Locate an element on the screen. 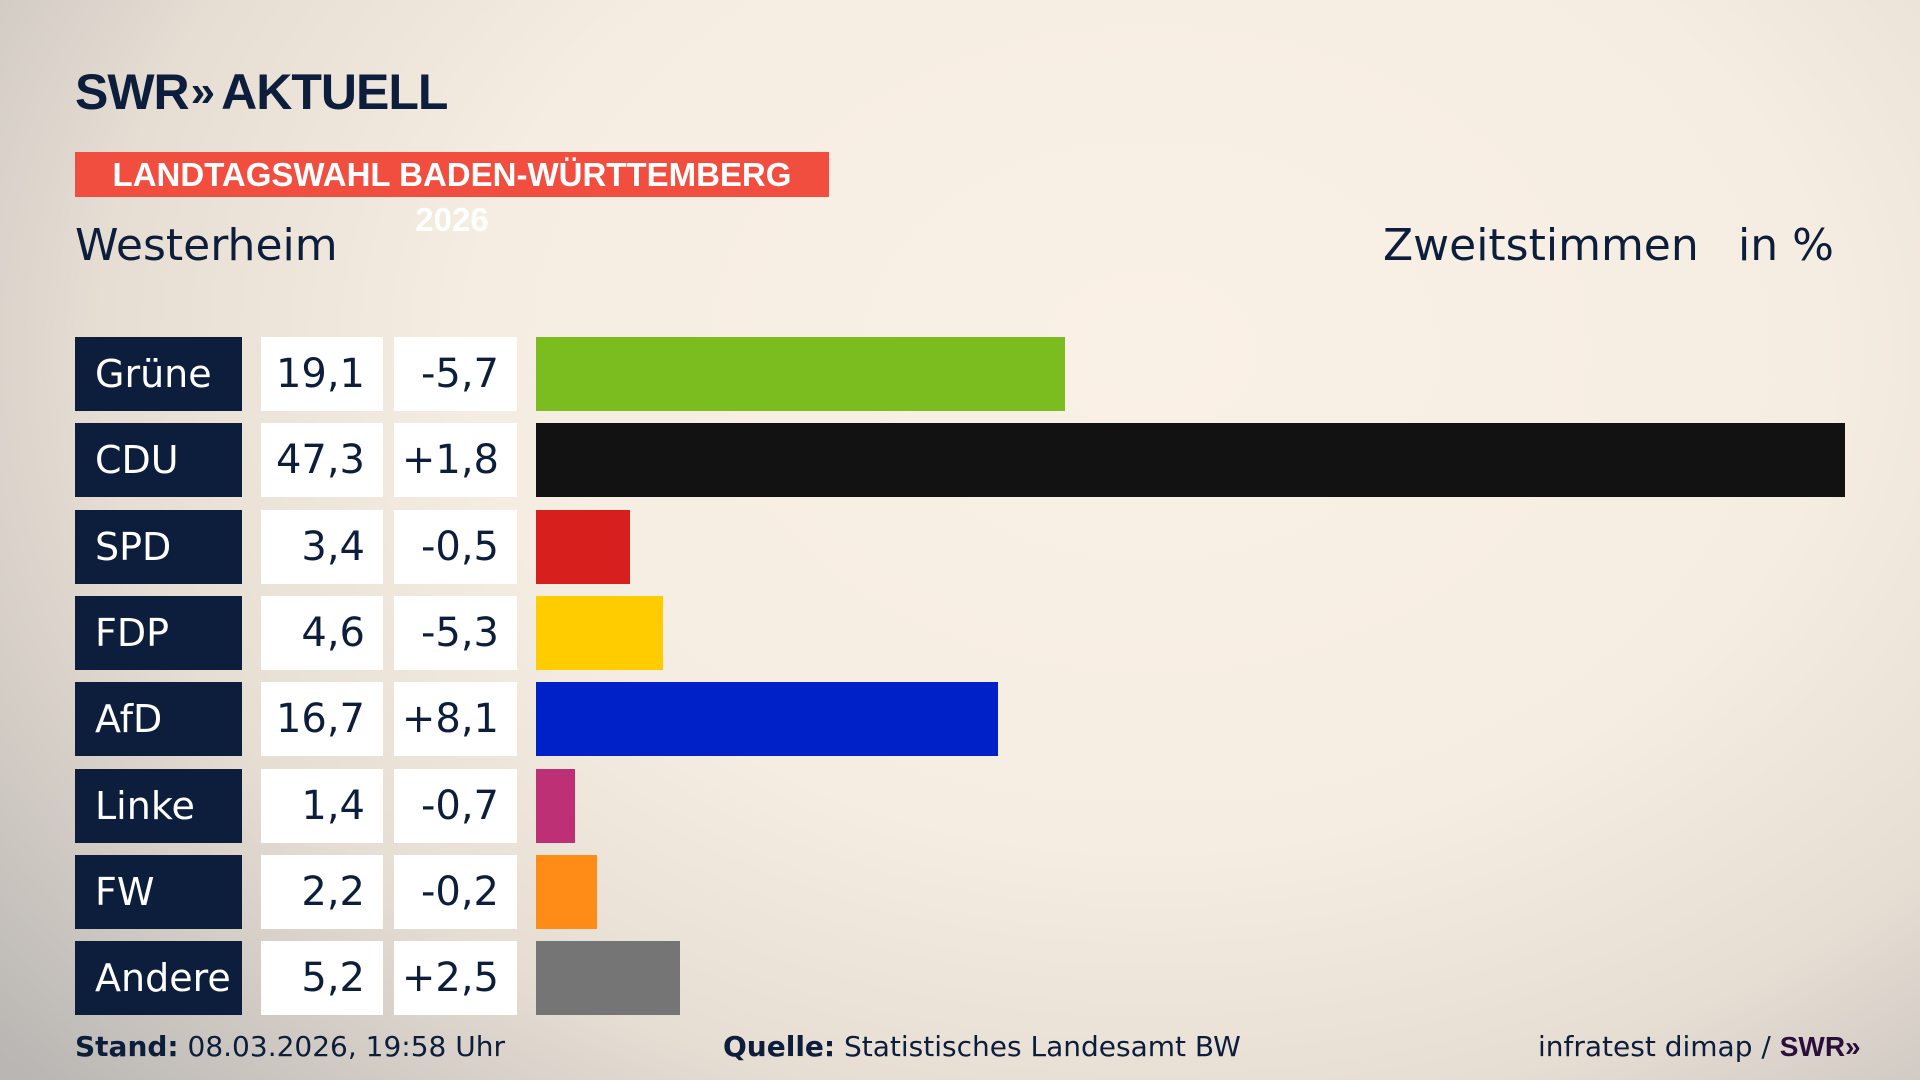 Image resolution: width=1920 pixels, height=1080 pixels. party-diff: -0,7 is located at coordinates (455, 805).